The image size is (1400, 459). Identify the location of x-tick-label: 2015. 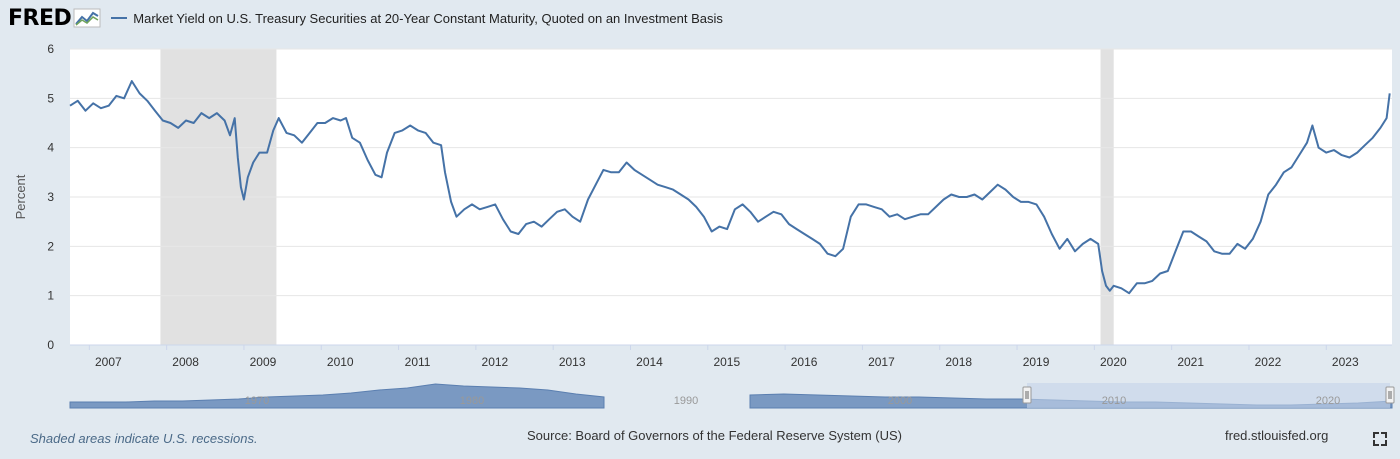
(726, 362).